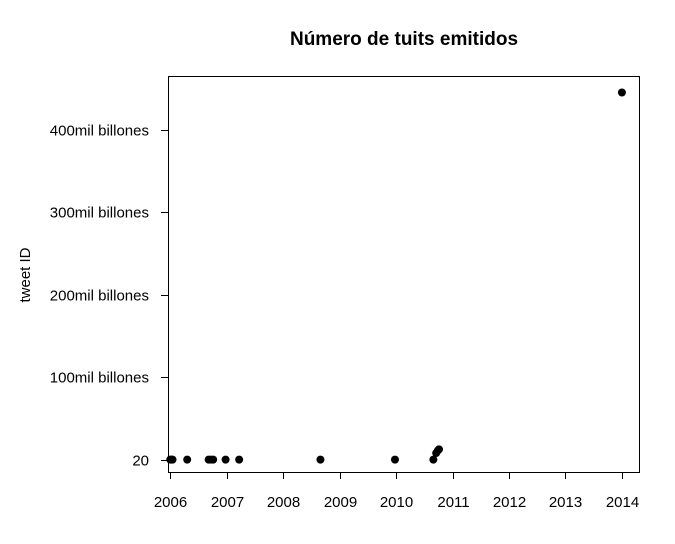 This screenshot has width=675, height=544. I want to click on x-tick-label: 2010, so click(396, 502).